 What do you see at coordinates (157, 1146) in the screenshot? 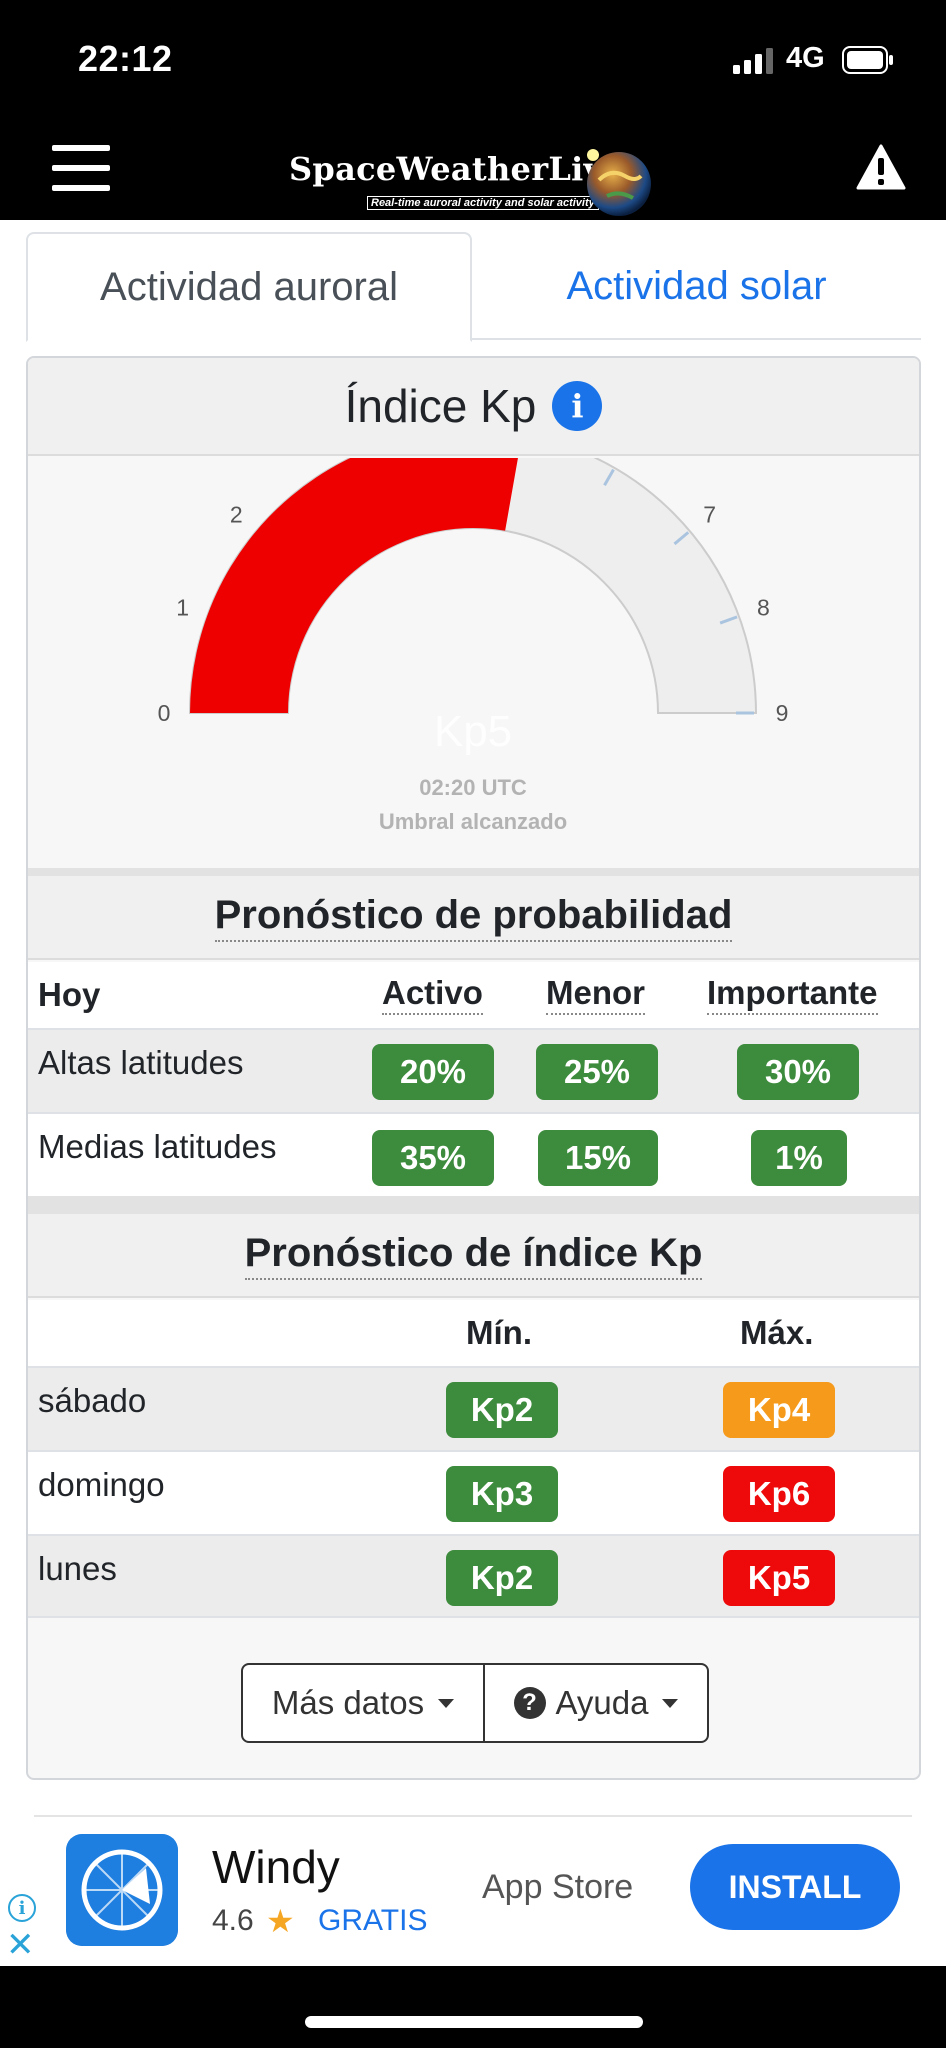
I see `row-label: Medias latitudes` at bounding box center [157, 1146].